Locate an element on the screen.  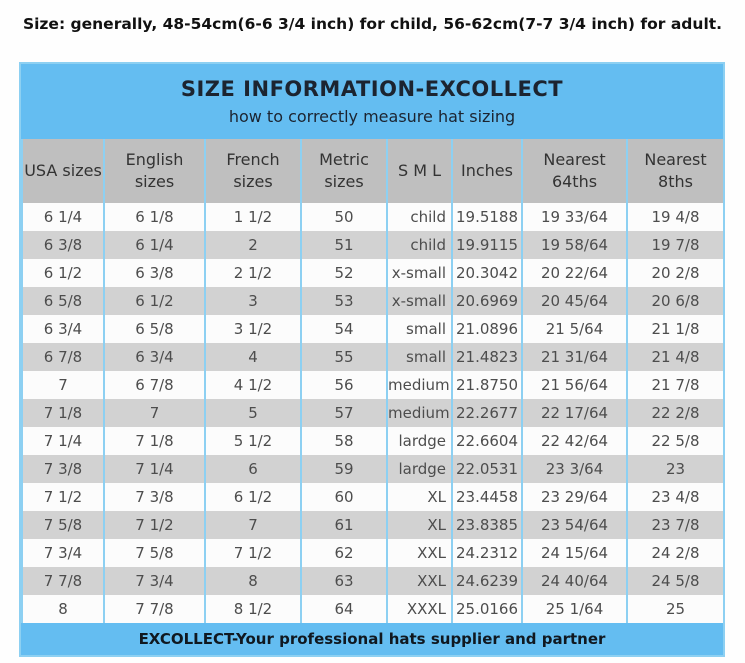
table-cell: 22.6604 is located at coordinates (487, 441).